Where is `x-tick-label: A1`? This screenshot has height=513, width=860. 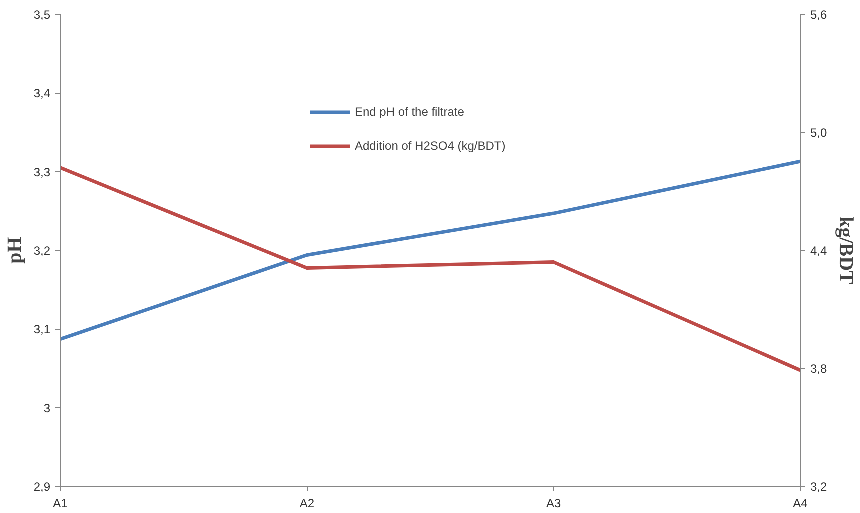 x-tick-label: A1 is located at coordinates (60, 503).